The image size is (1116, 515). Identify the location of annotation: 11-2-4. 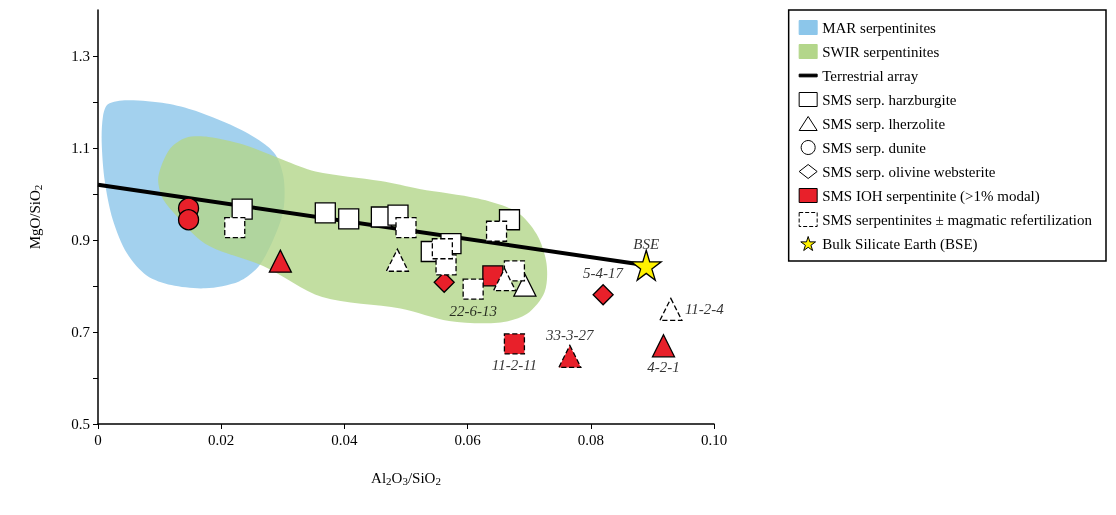
(704, 309).